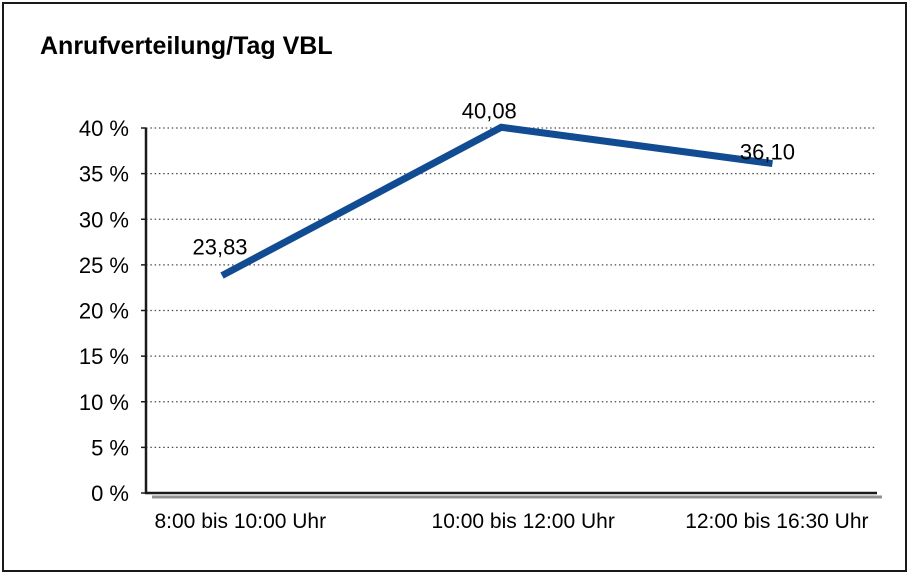  What do you see at coordinates (776, 521) in the screenshot?
I see `x-axis-category-label: 12:00 bis 16:30 Uhr` at bounding box center [776, 521].